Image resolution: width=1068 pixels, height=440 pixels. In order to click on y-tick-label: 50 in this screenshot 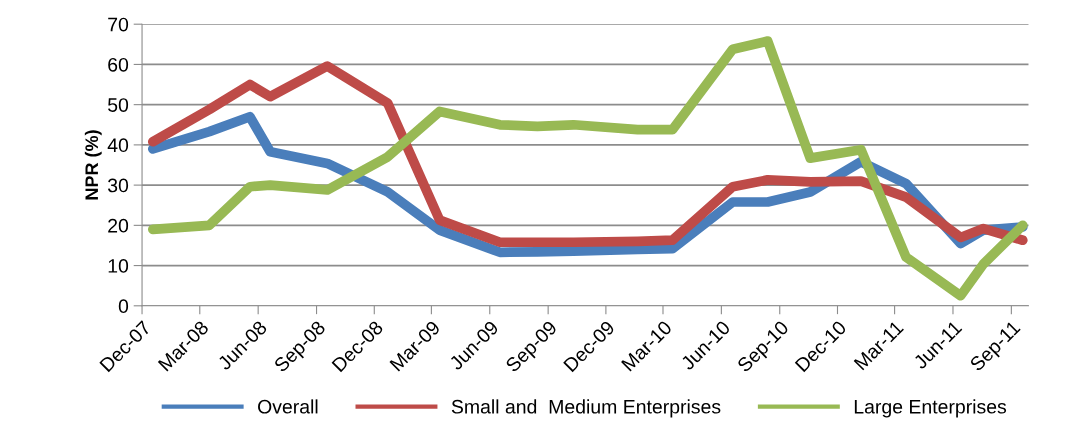, I will do `click(118, 105)`.